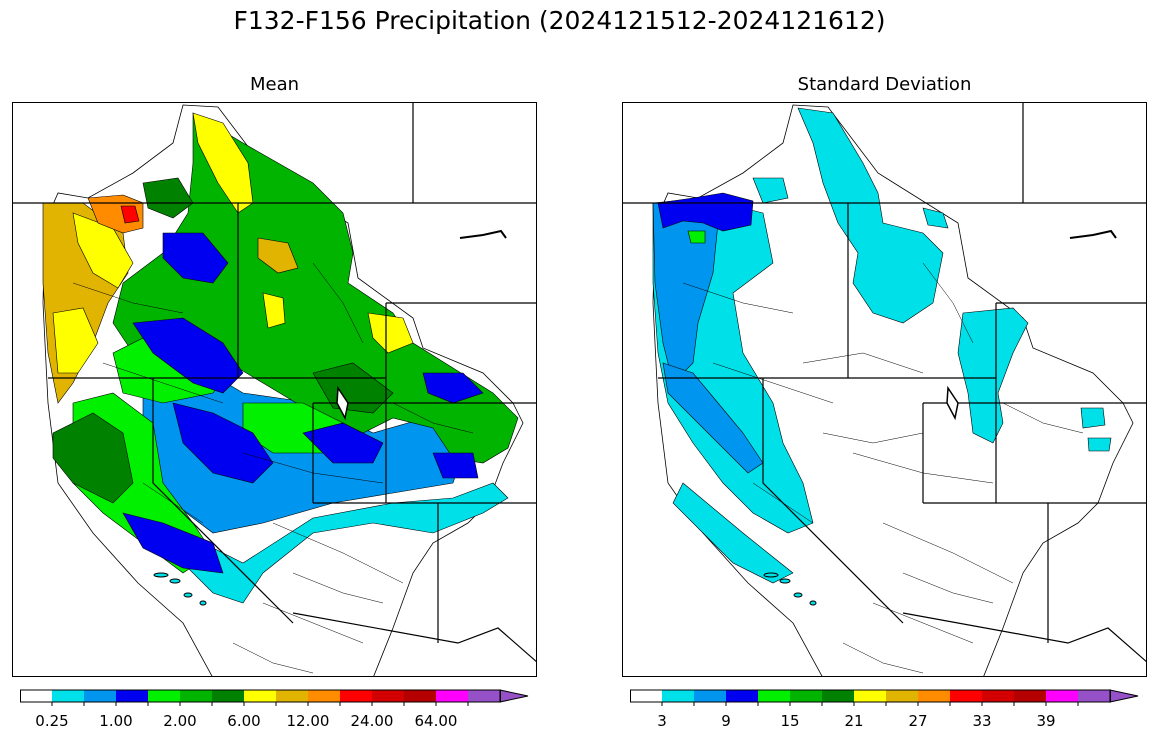 The image size is (1159, 741). I want to click on mean-colorbar, so click(274, 697).